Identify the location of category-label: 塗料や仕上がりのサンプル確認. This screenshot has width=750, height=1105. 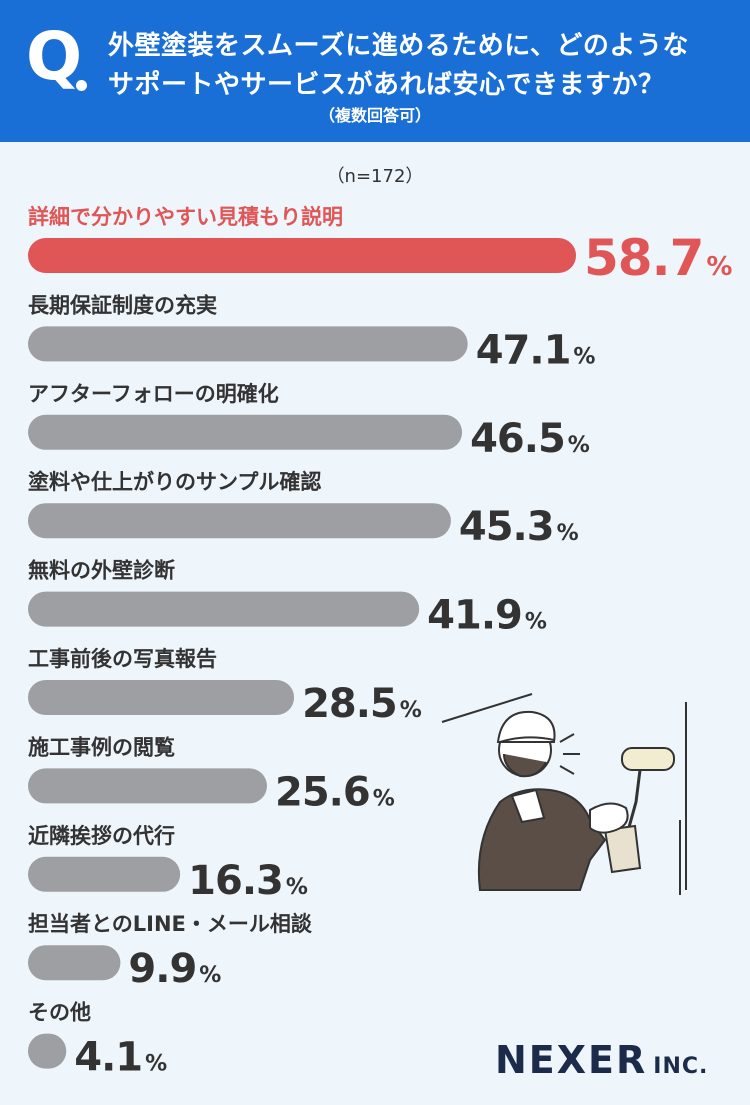
(174, 482).